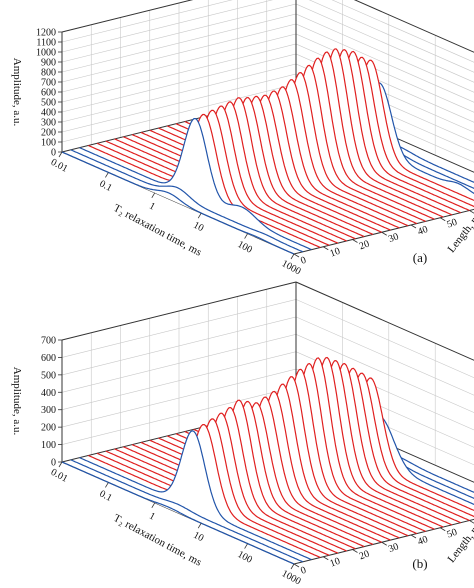  What do you see at coordinates (48, 73) in the screenshot?
I see `z-tick-label: 800` at bounding box center [48, 73].